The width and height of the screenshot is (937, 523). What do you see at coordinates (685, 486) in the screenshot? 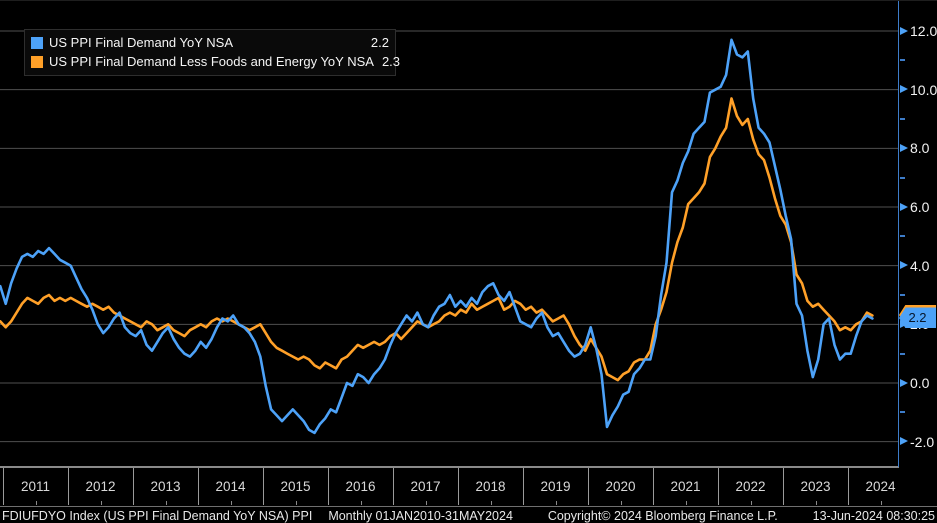
I see `year-label: 2021` at bounding box center [685, 486].